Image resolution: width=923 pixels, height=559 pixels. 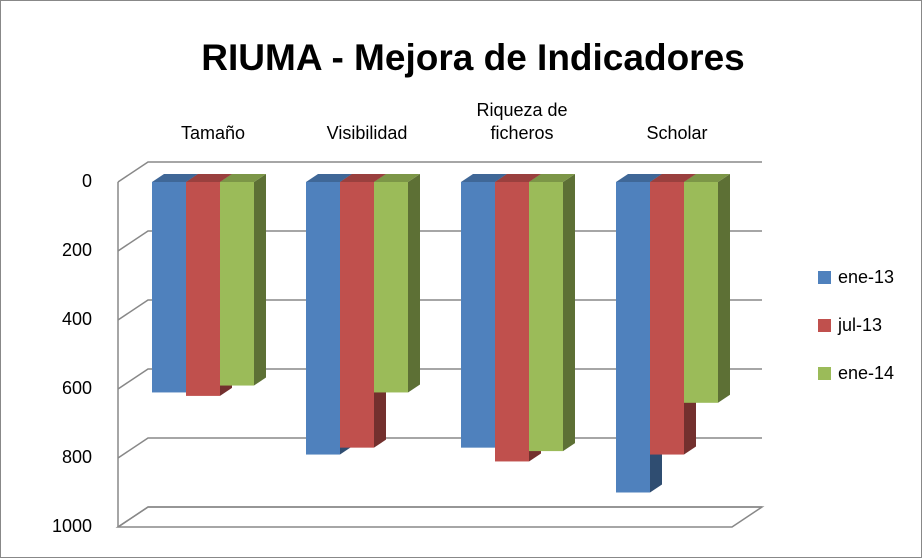 I want to click on y-tick-label: 1000, so click(x=72, y=526).